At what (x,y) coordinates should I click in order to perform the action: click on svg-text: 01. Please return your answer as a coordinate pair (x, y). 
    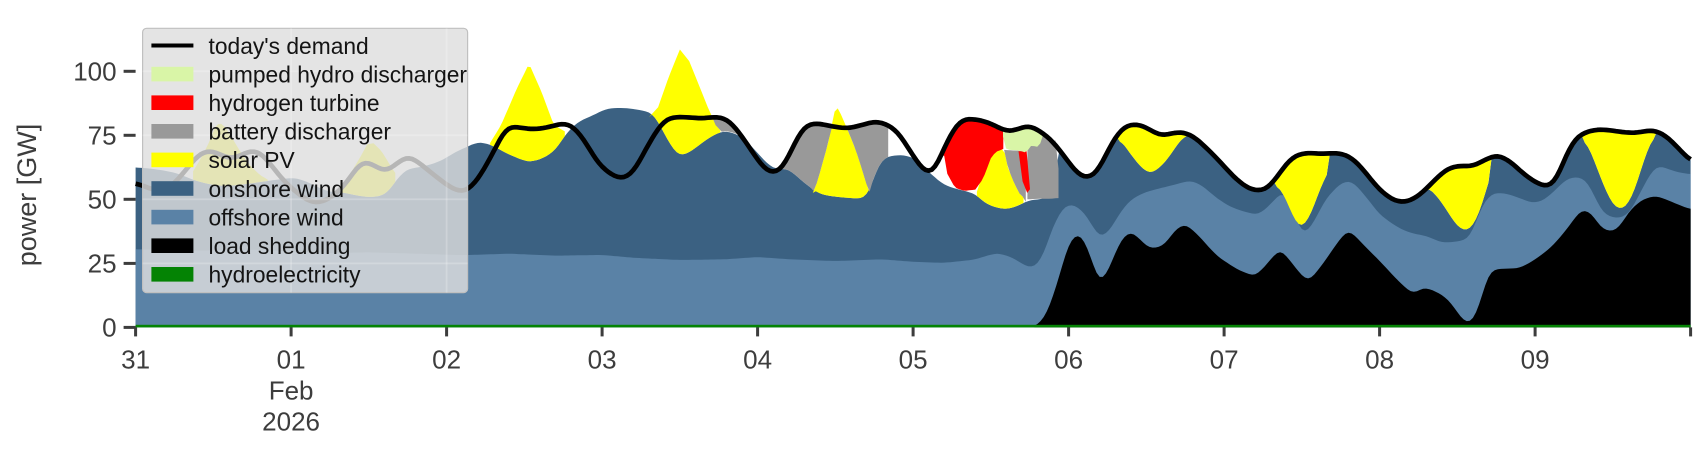
    Looking at the image, I should click on (291, 359).